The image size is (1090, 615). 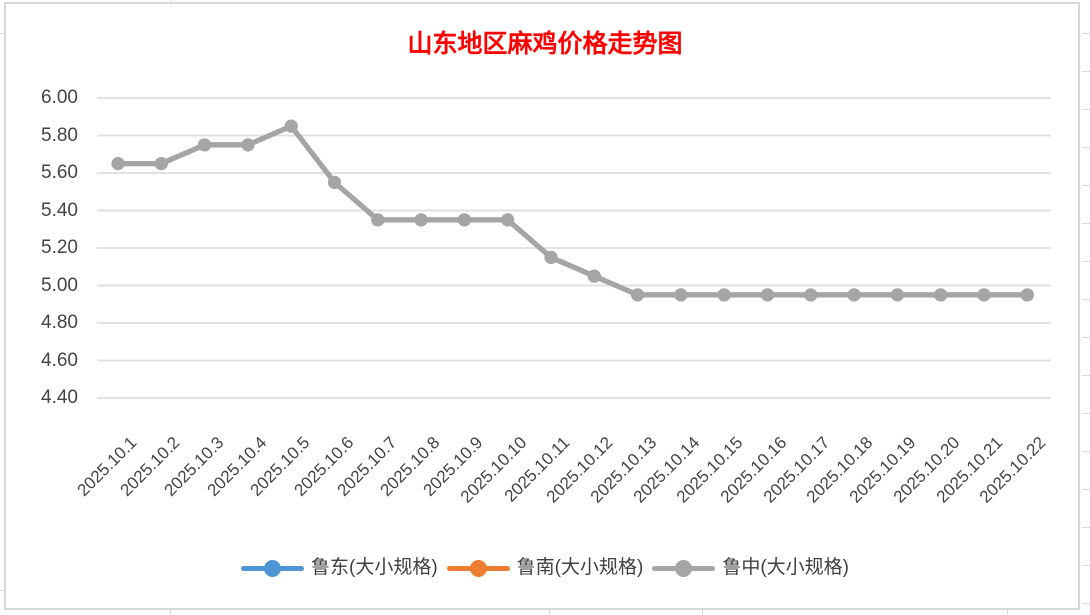 What do you see at coordinates (580, 567) in the screenshot?
I see `legend-label: 鲁南(大小规格)` at bounding box center [580, 567].